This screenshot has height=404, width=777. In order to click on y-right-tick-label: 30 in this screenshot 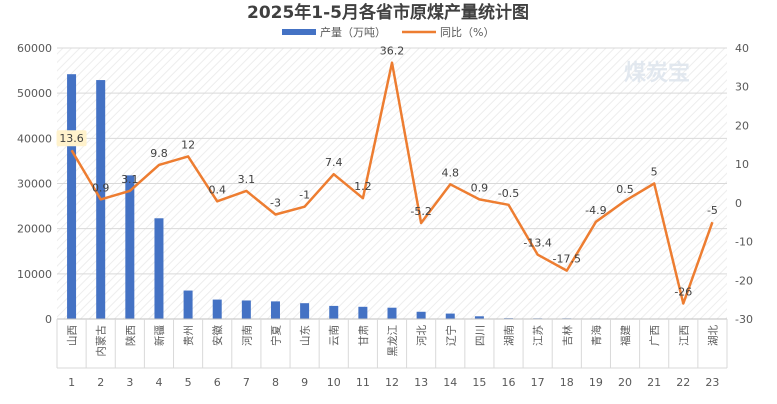, I will do `click(742, 87)`.